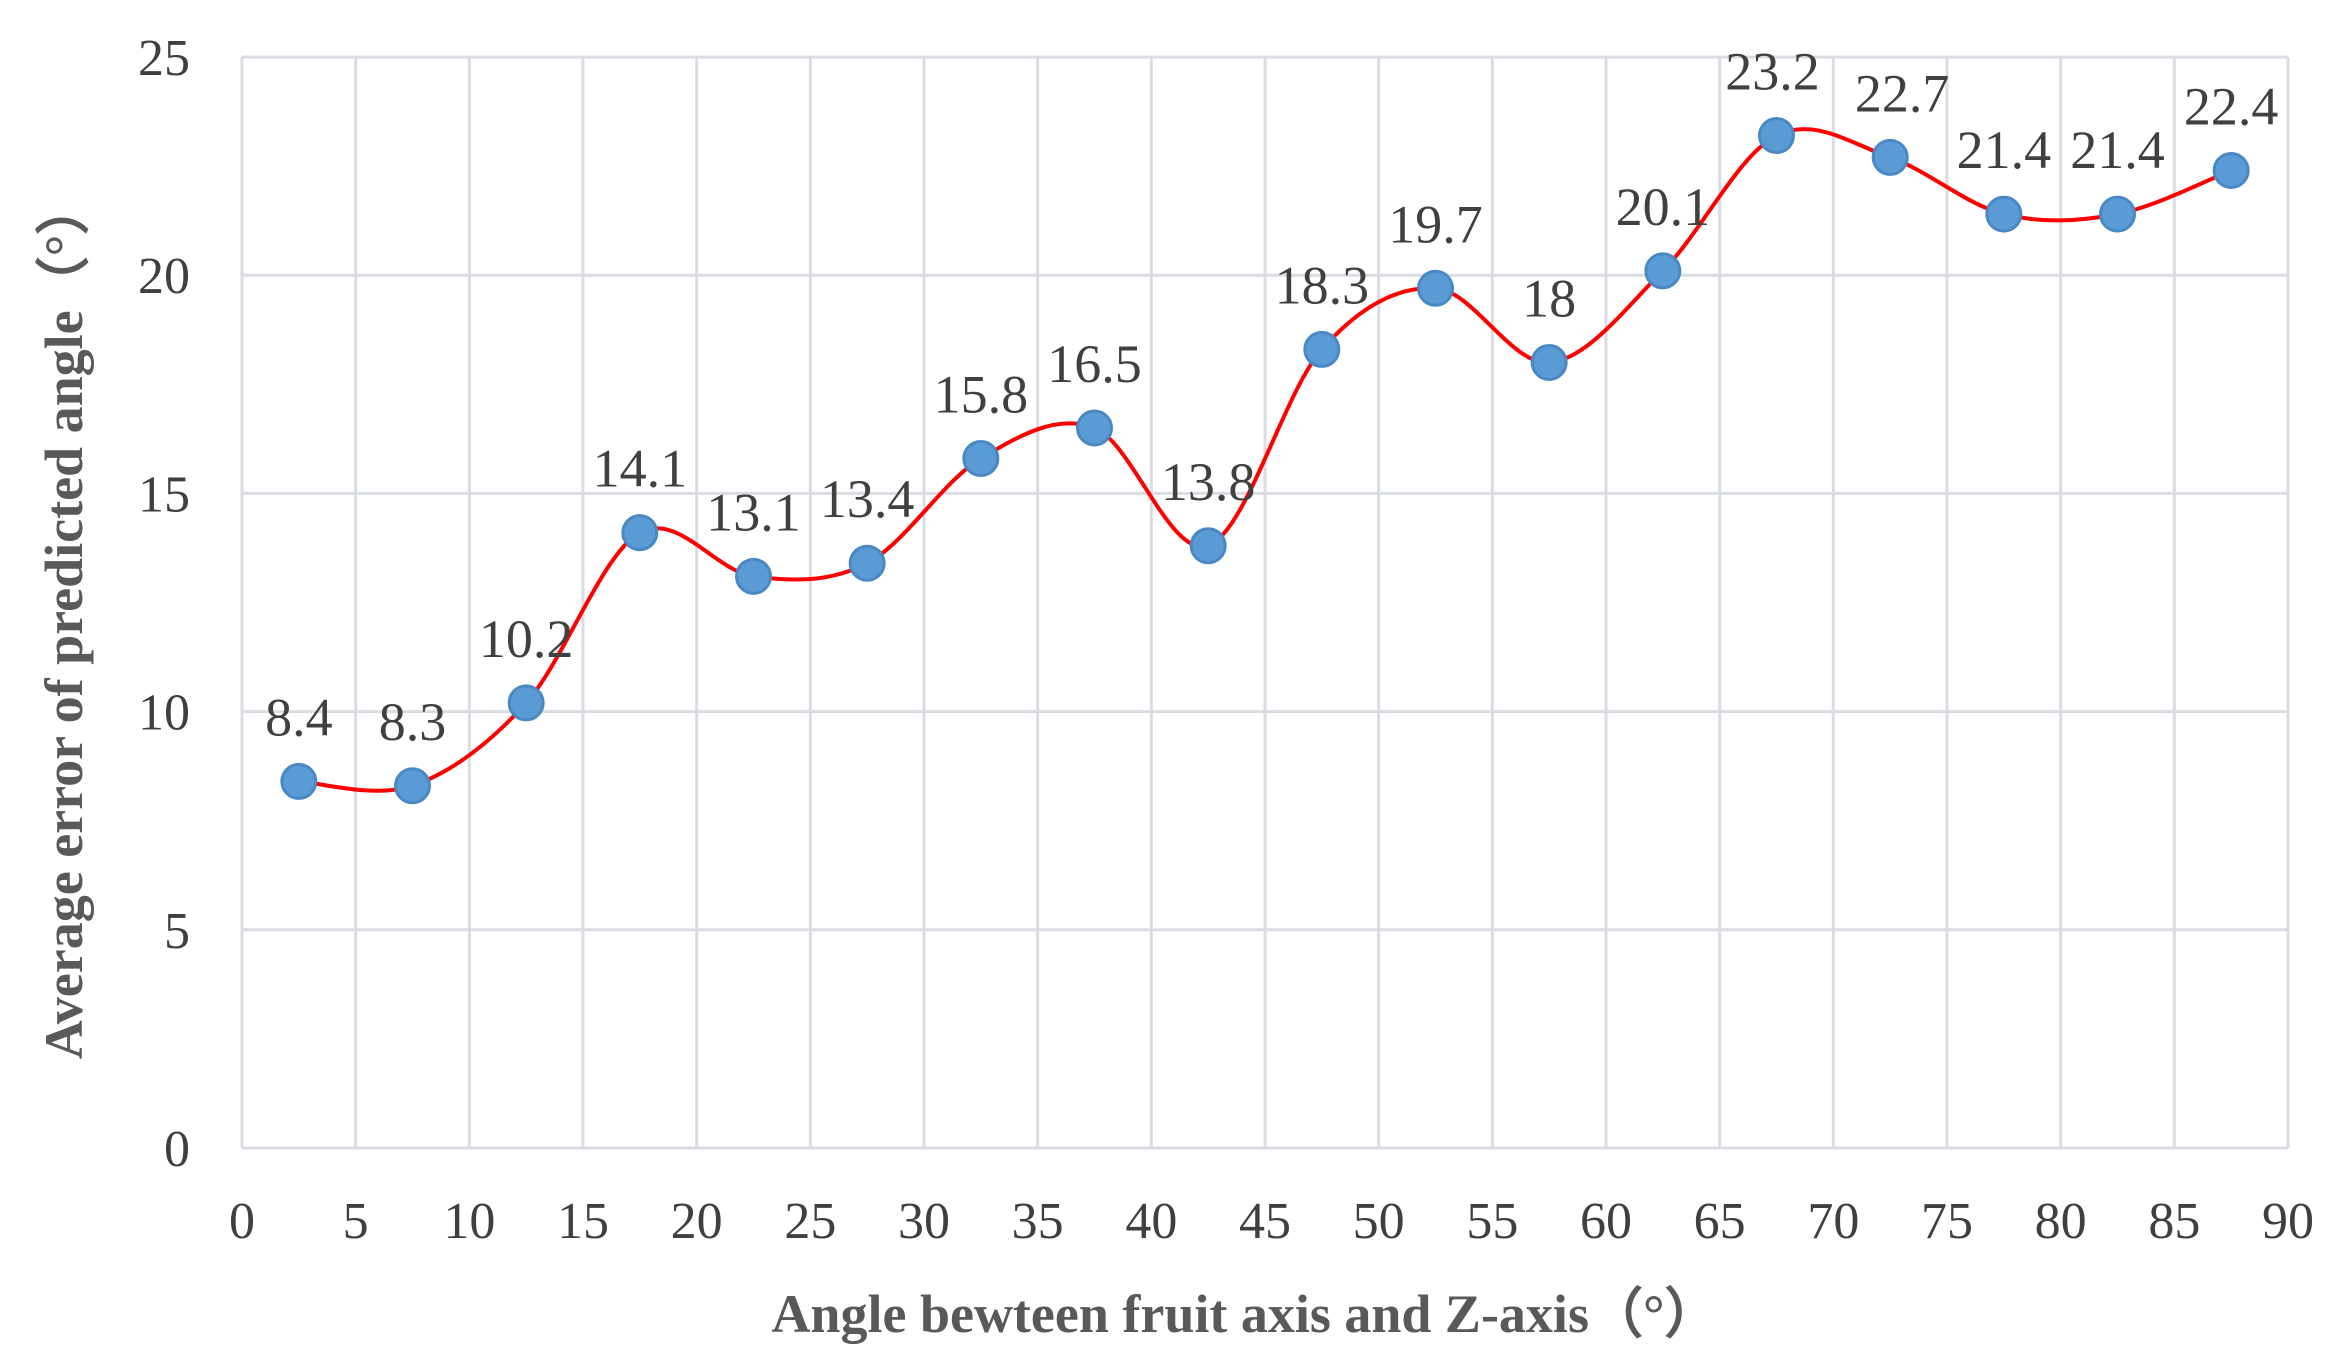  What do you see at coordinates (299, 717) in the screenshot?
I see `data-point-label: 8.4` at bounding box center [299, 717].